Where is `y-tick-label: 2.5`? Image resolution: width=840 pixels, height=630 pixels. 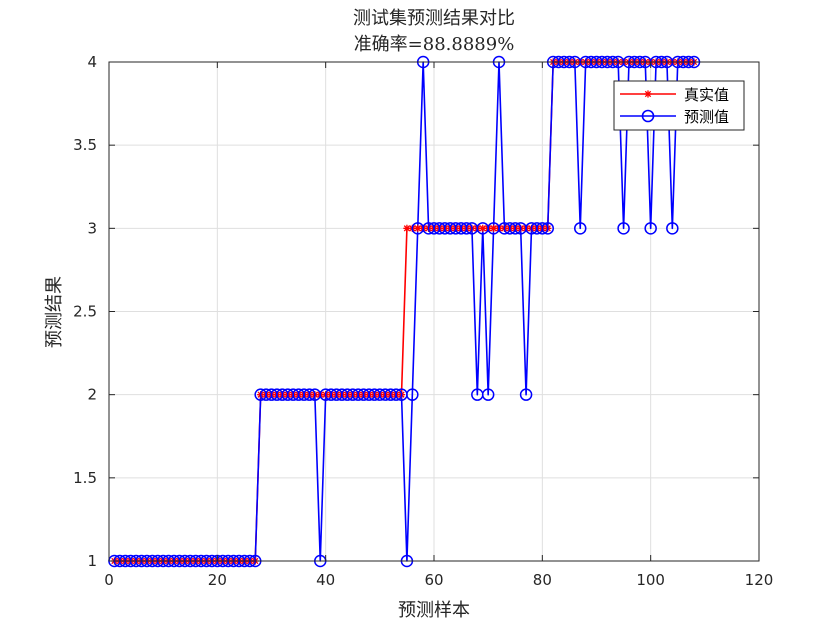
y-tick-label: 2.5 is located at coordinates (85, 312).